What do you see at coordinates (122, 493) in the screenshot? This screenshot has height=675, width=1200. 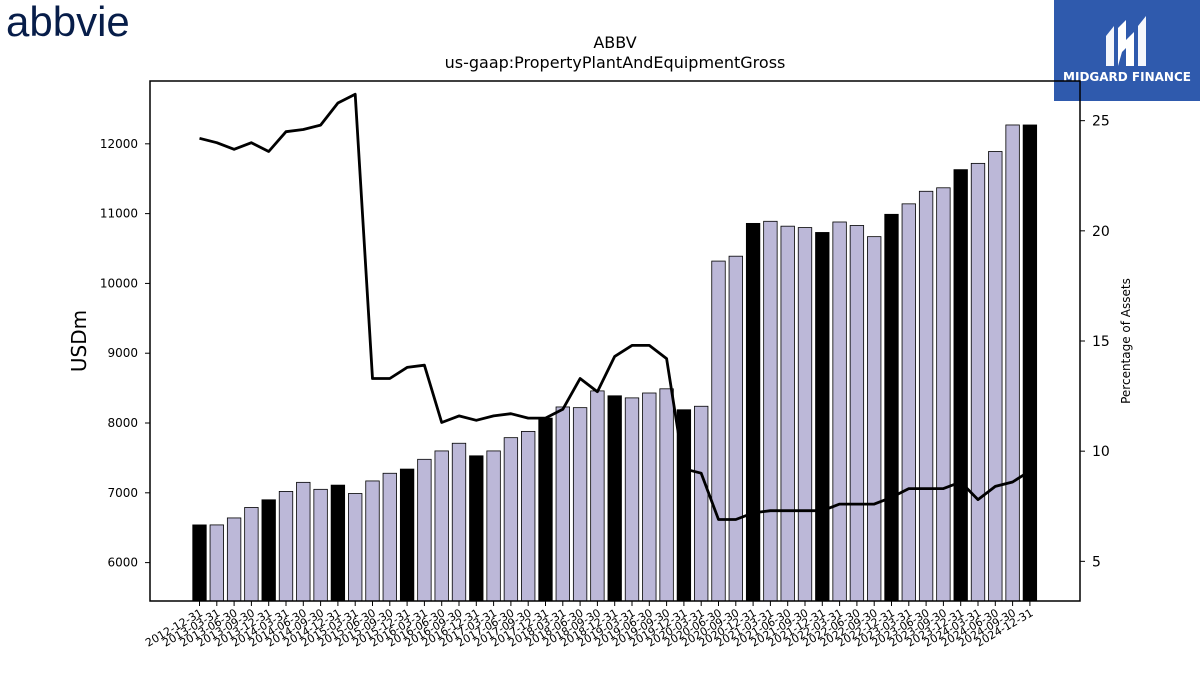 I see `y-tick-label-7000: 7000` at bounding box center [122, 493].